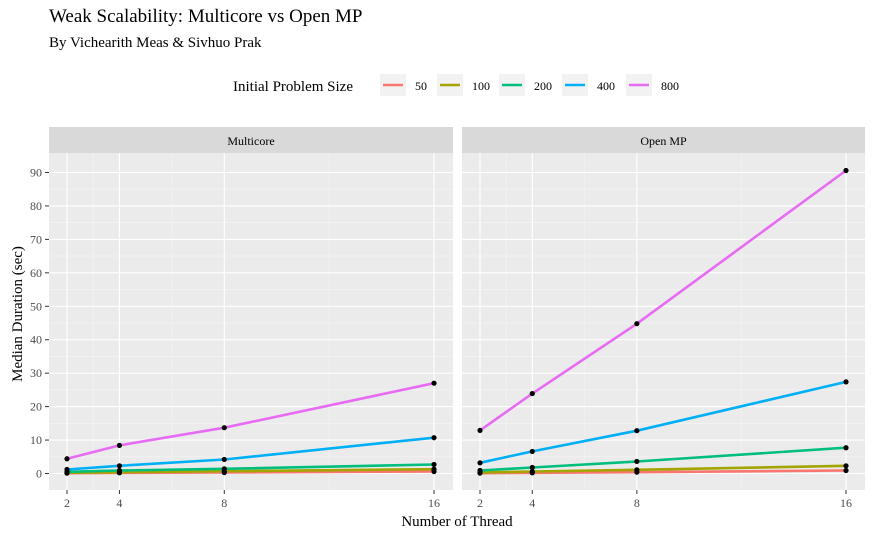  I want to click on y-tick-label: 60, so click(36, 273).